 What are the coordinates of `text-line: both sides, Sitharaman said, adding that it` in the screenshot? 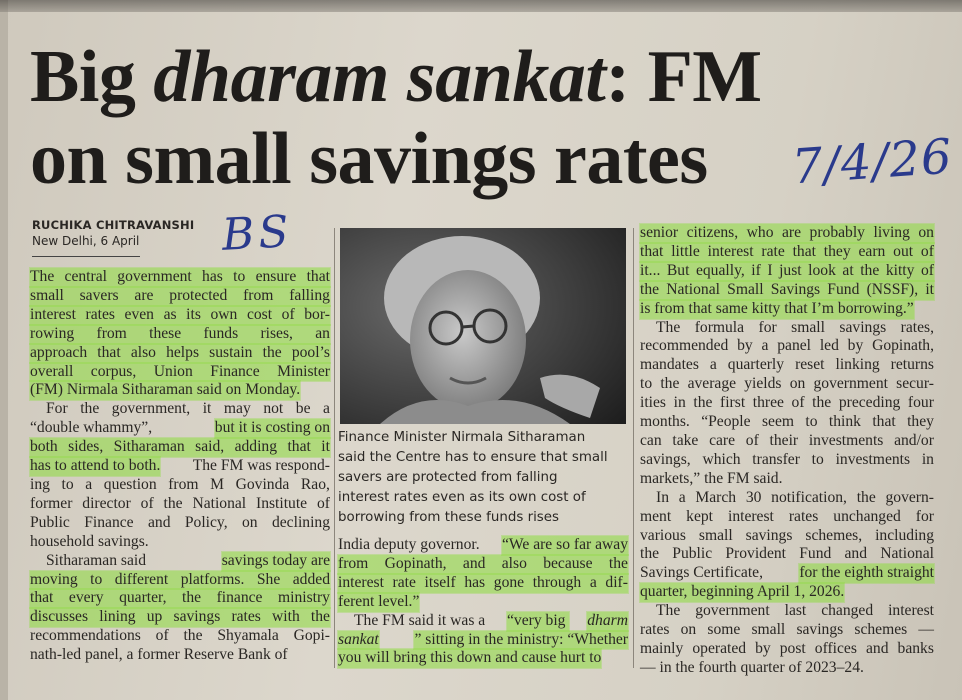 It's located at (180, 448).